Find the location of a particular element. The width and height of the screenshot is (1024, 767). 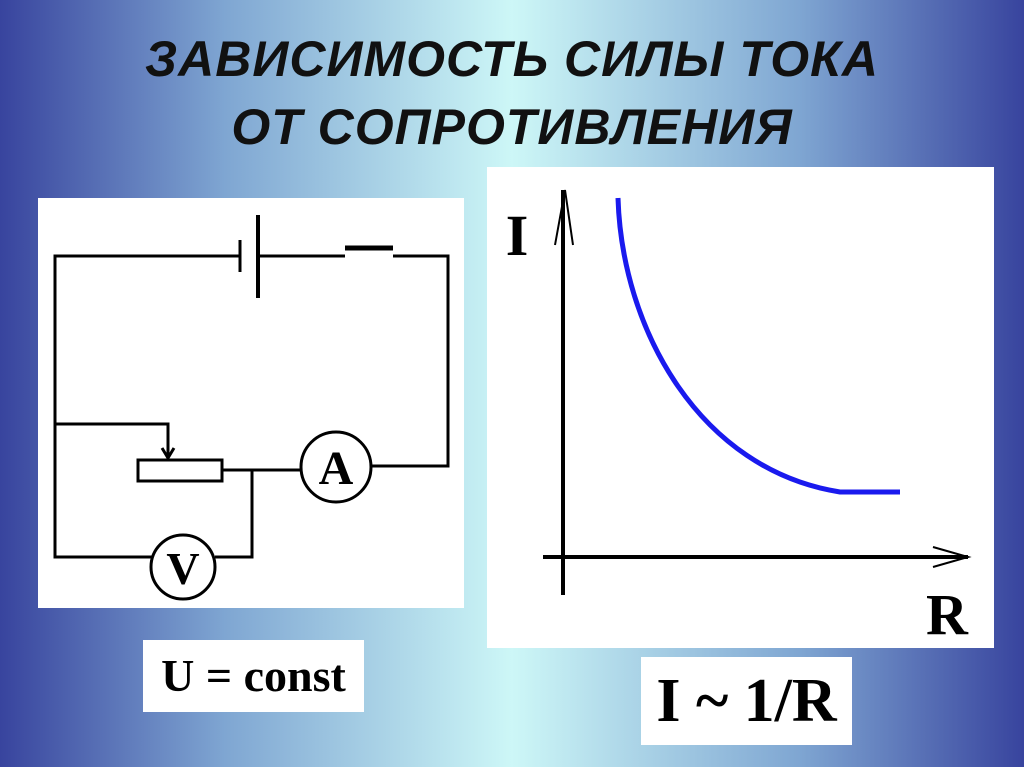

slider-arrow is located at coordinates (168, 454).